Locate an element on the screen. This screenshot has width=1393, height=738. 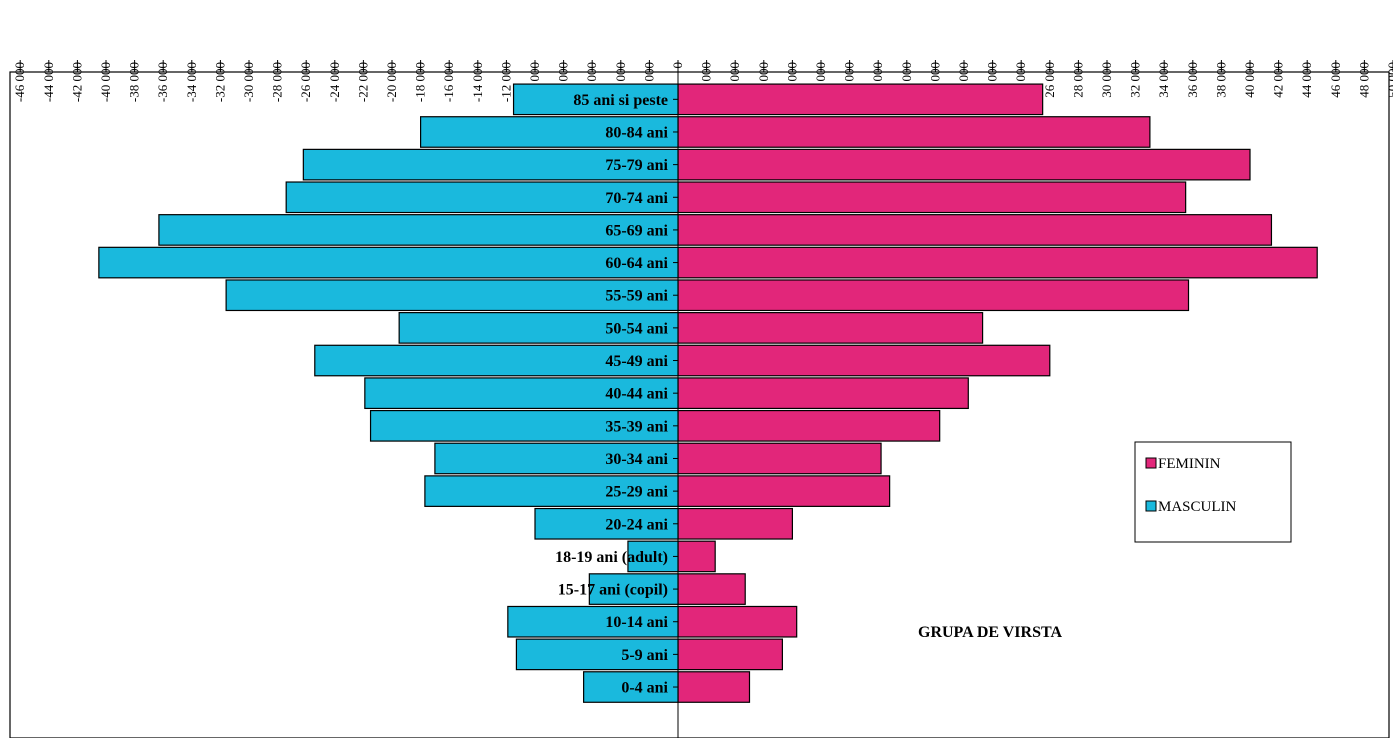
category-label: 65-69 ani is located at coordinates (636, 230).